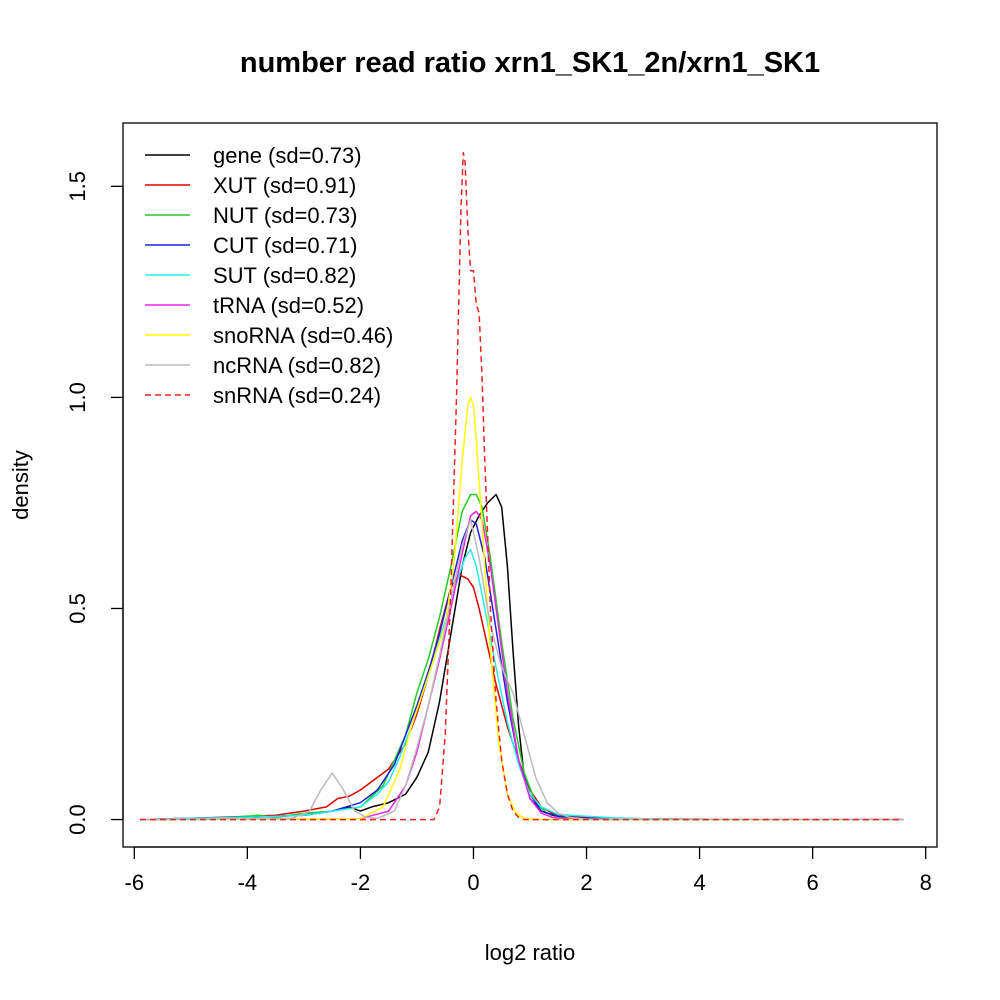  I want to click on y-axis-label: density, so click(20, 485).